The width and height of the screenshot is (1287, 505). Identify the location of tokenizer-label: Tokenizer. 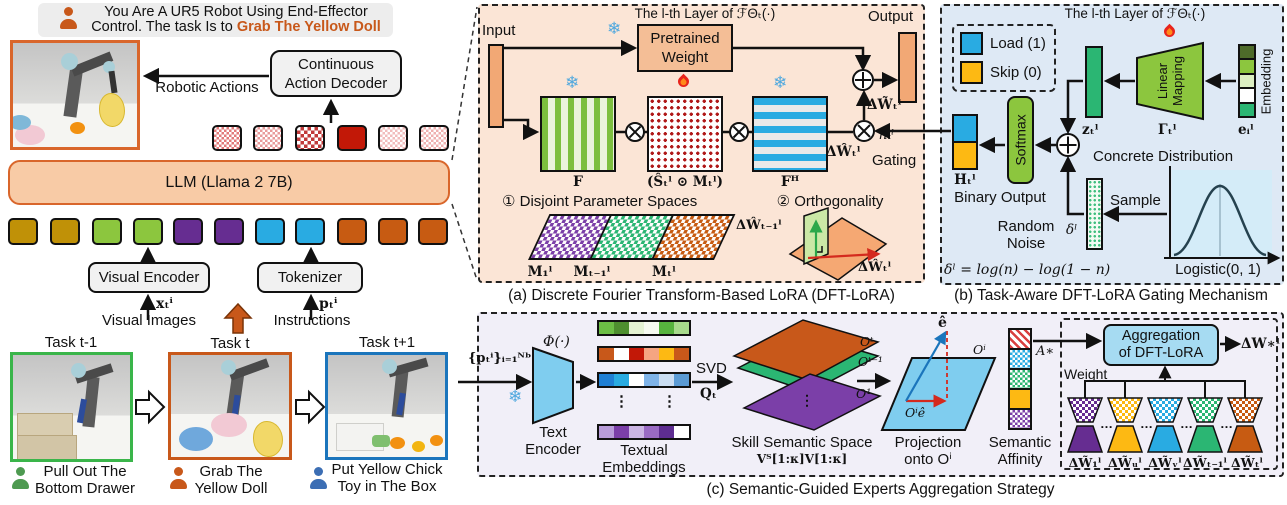
(310, 277).